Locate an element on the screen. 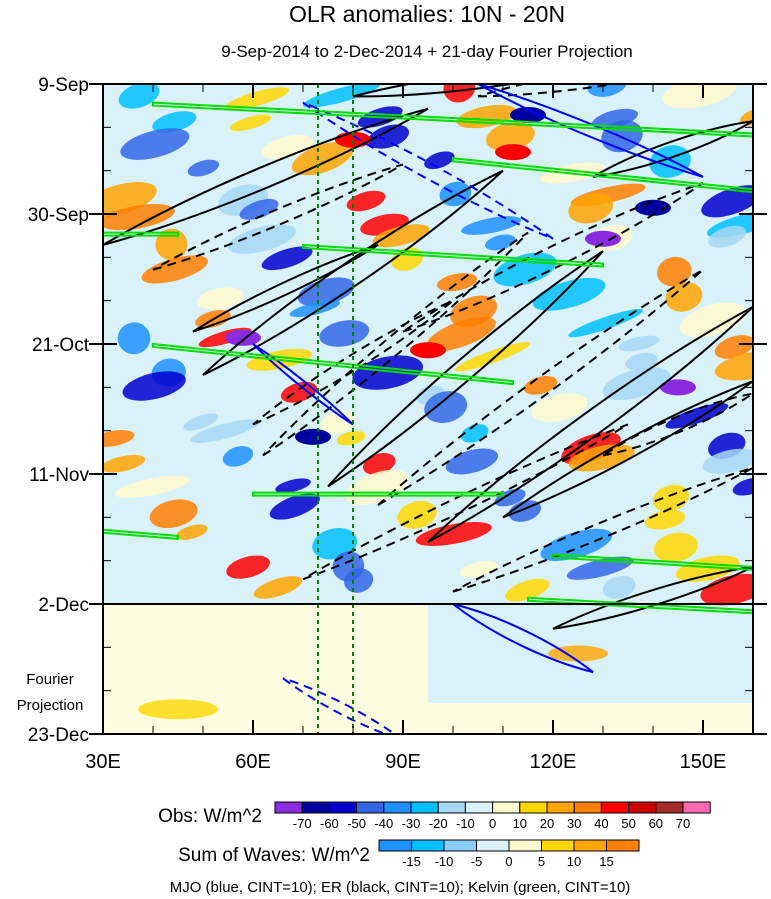 This screenshot has width=771, height=899. chart-title: OLR anomalies: 10N - 20N is located at coordinates (427, 14).